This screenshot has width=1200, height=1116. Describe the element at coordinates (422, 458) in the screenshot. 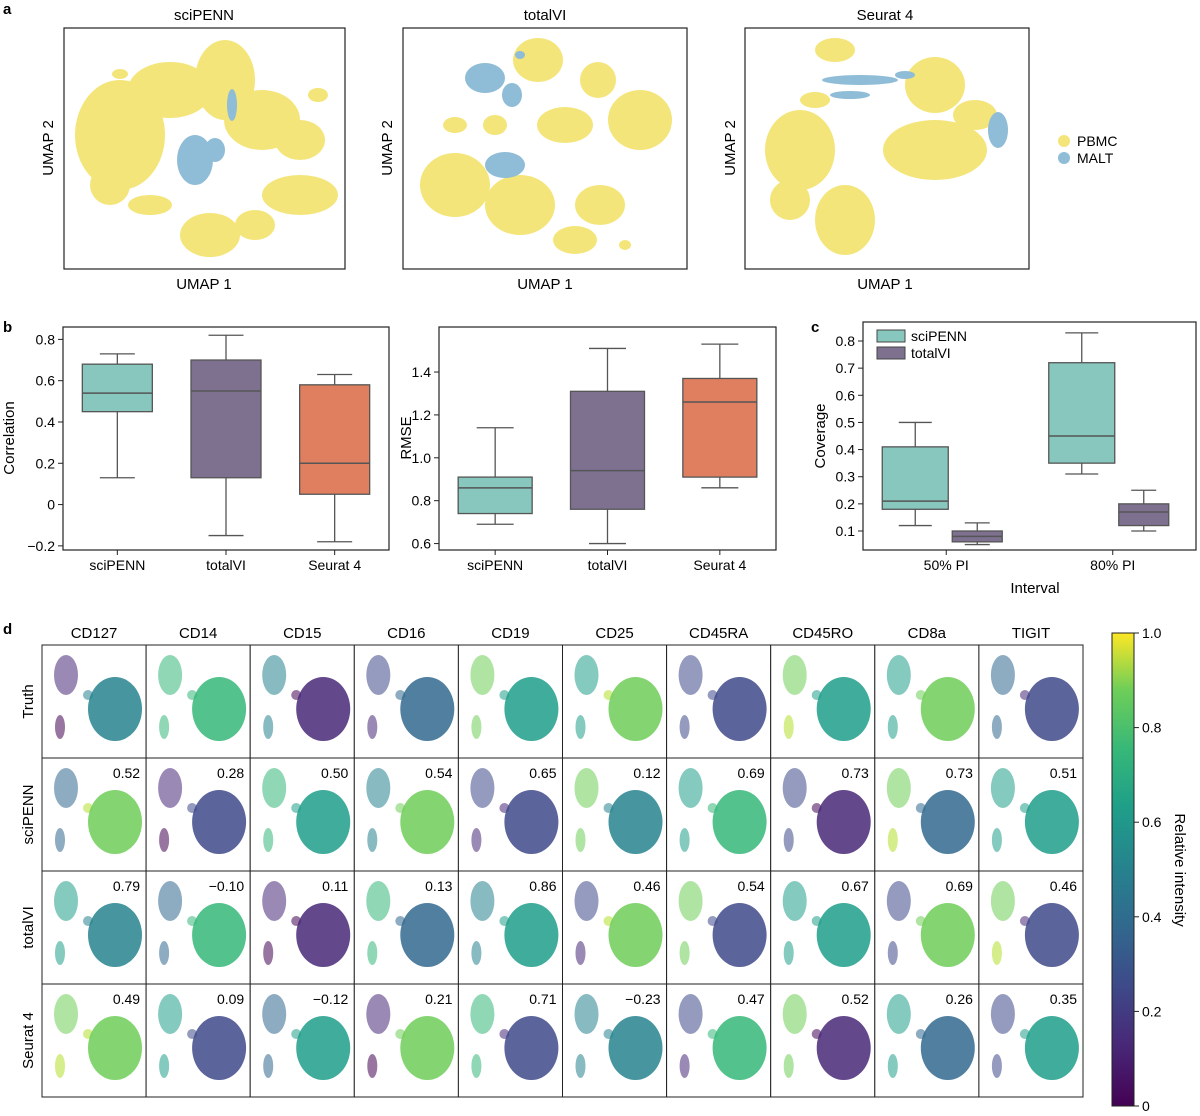

I see `y-tick-label: 1.0` at that location.